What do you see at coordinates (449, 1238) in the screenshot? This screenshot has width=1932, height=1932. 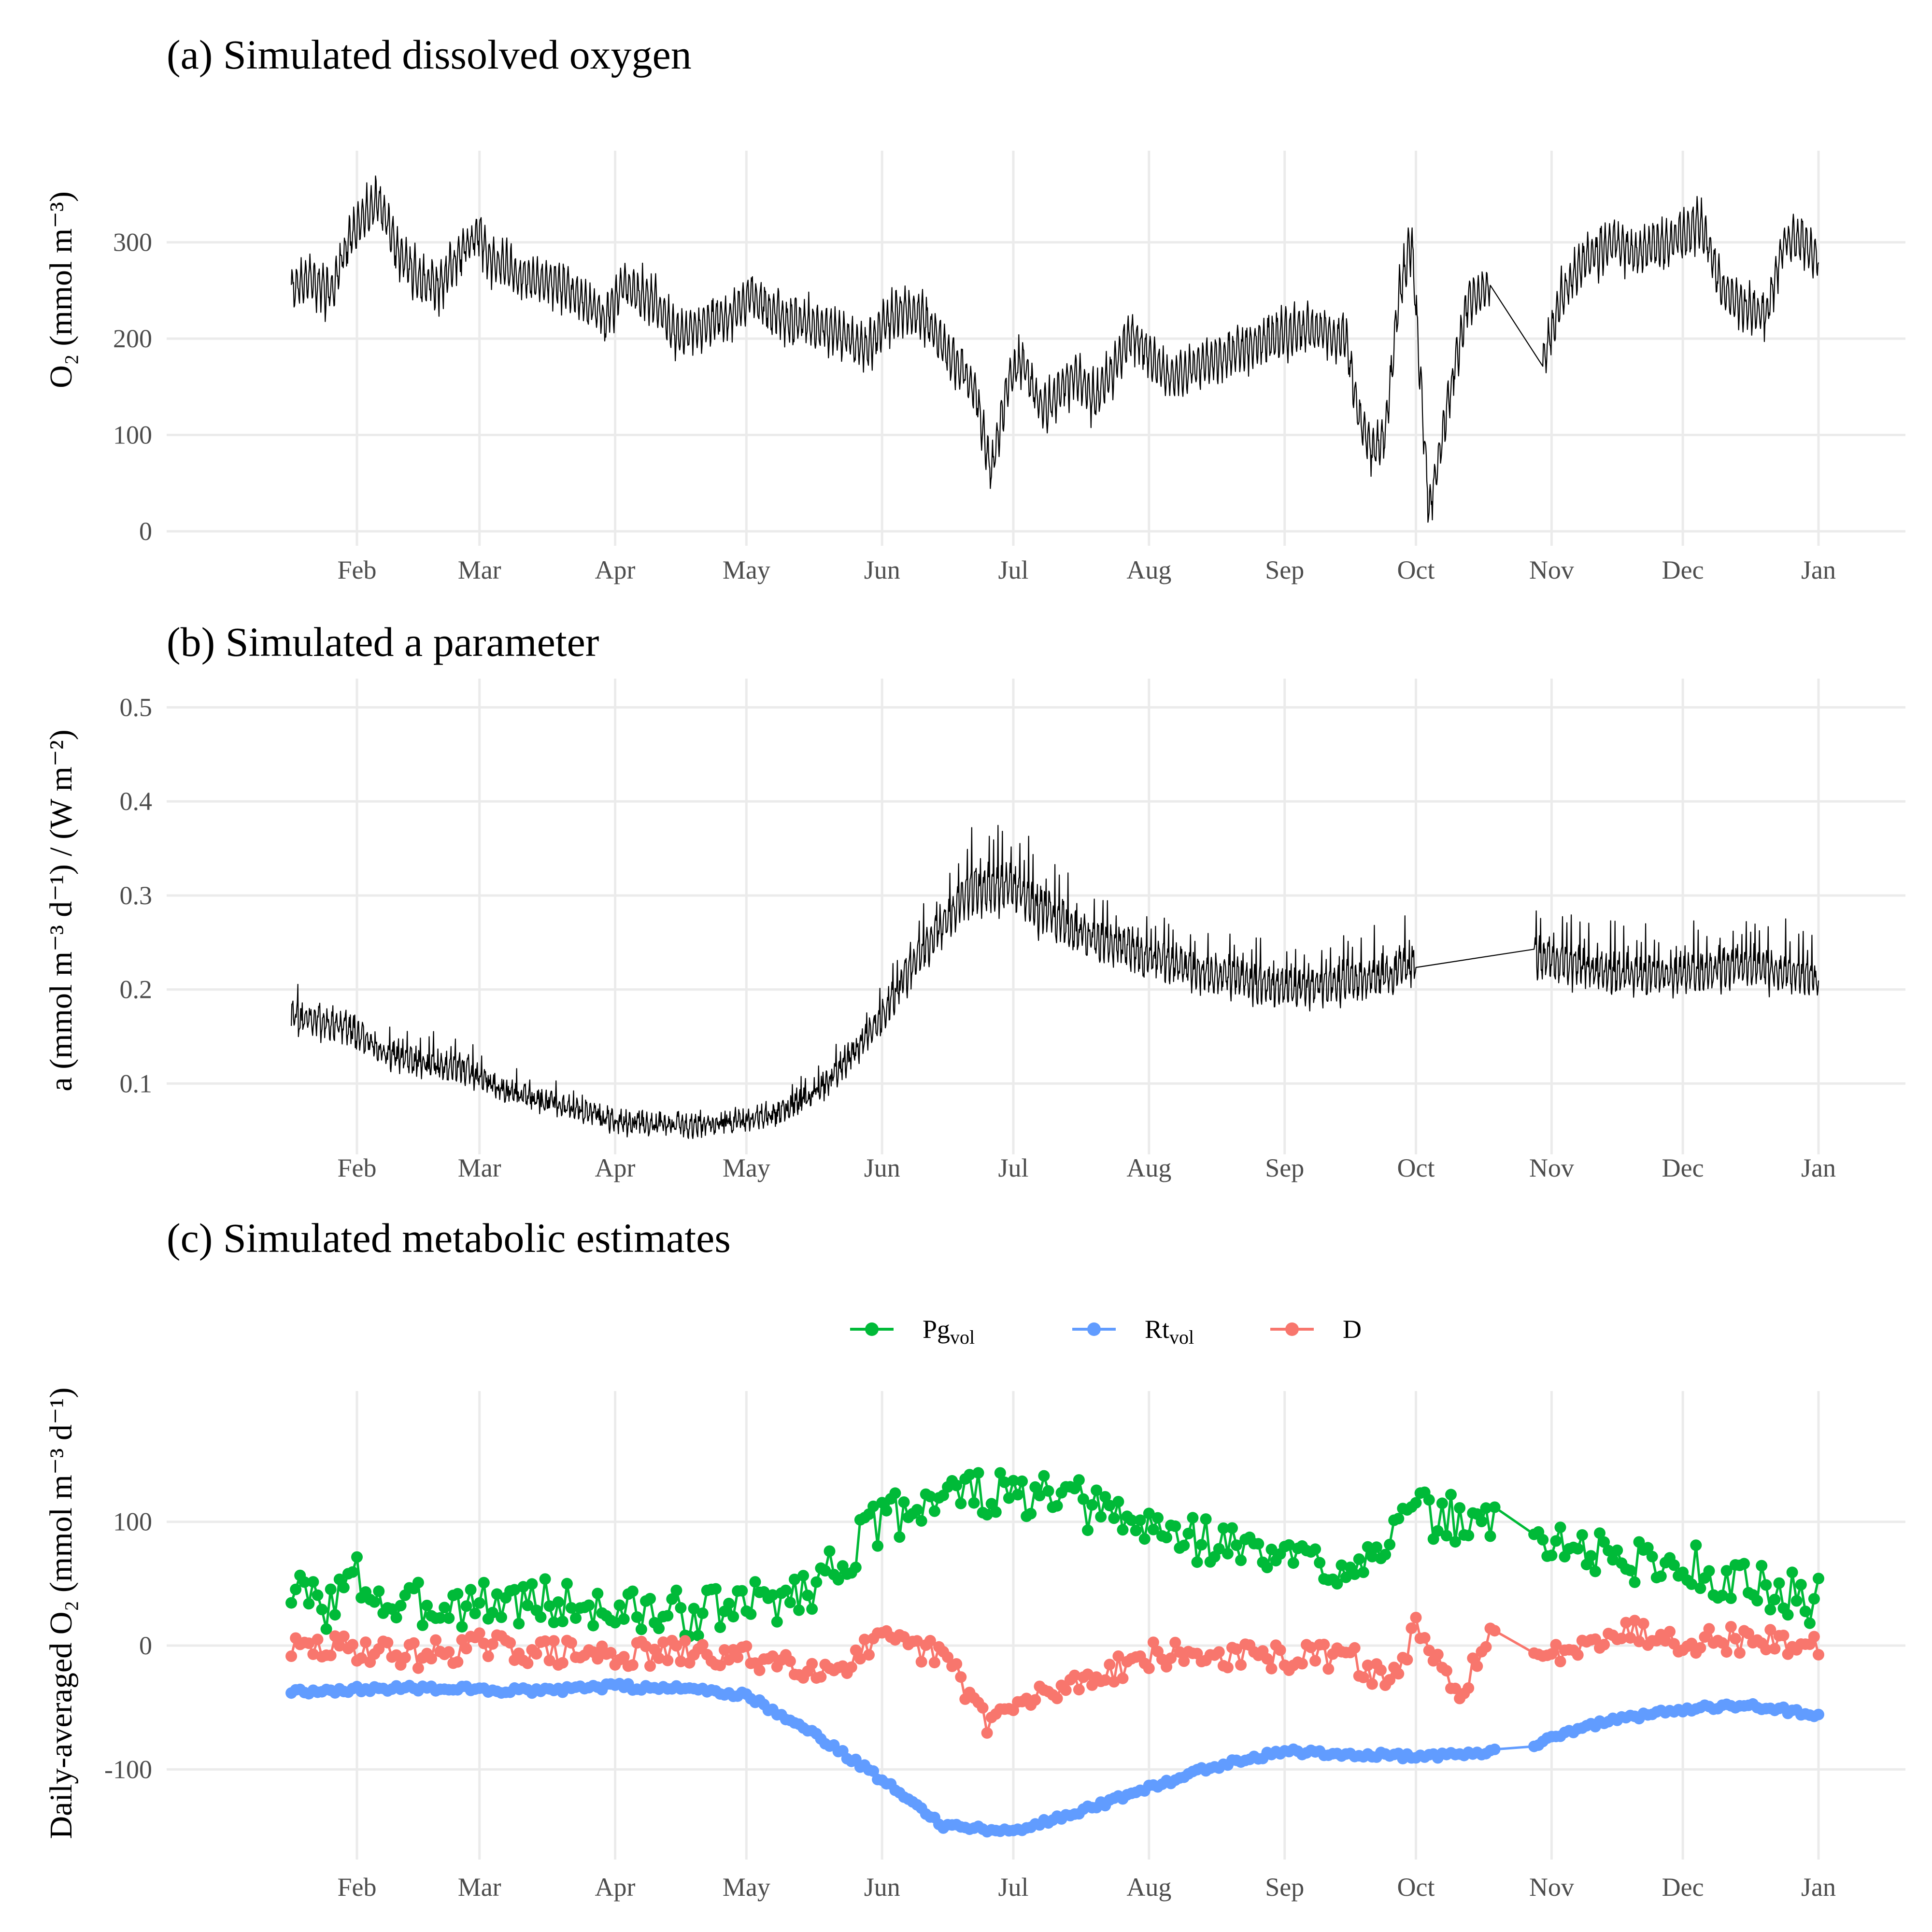 I see `panel-title: (c) Simulated metabolic estimates` at bounding box center [449, 1238].